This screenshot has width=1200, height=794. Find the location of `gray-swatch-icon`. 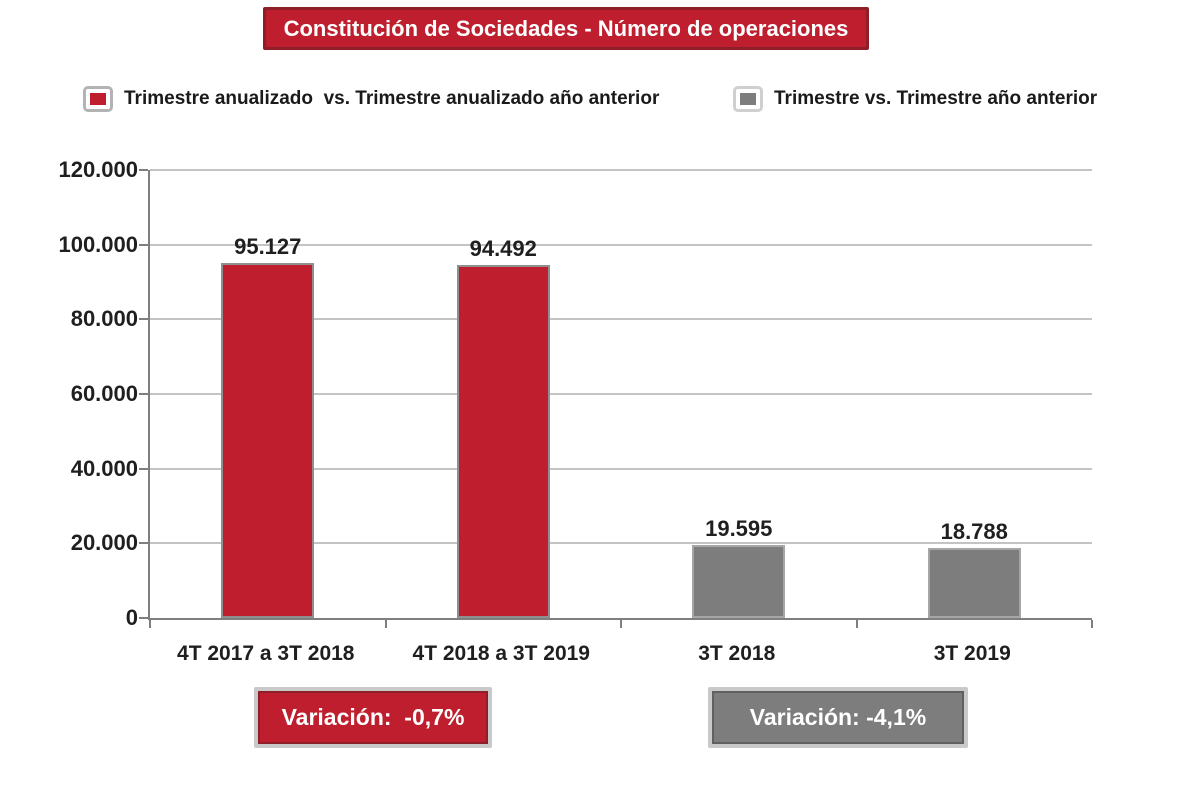

gray-swatch-icon is located at coordinates (748, 99).